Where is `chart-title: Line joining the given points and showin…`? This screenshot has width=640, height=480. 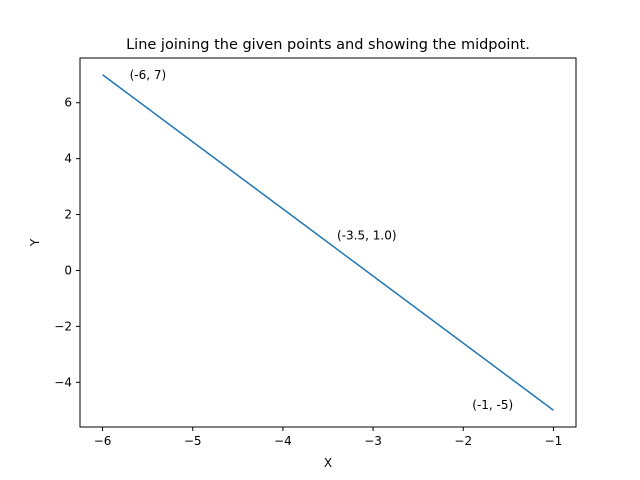
chart-title: Line joining the given points and showin… is located at coordinates (328, 45).